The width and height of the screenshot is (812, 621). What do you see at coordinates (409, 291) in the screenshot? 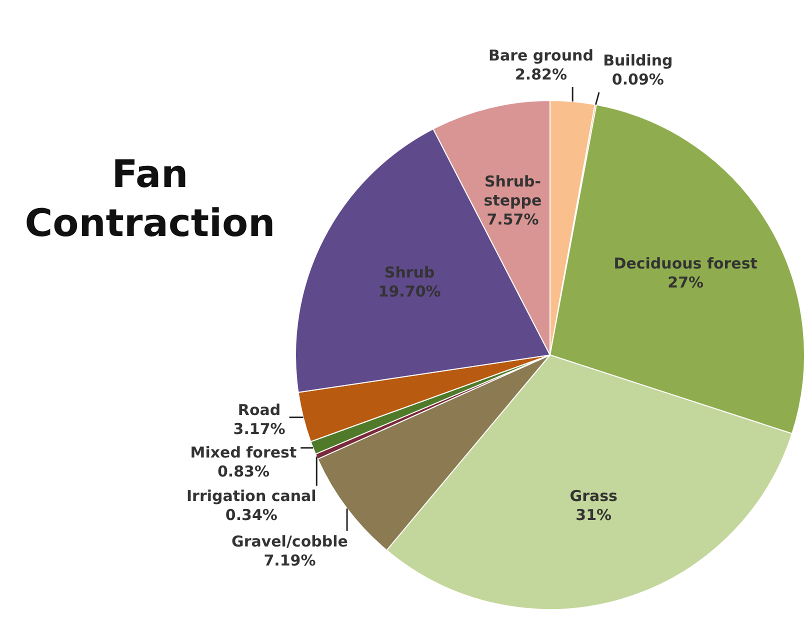
I see `data-label: 19.70%` at bounding box center [409, 291].